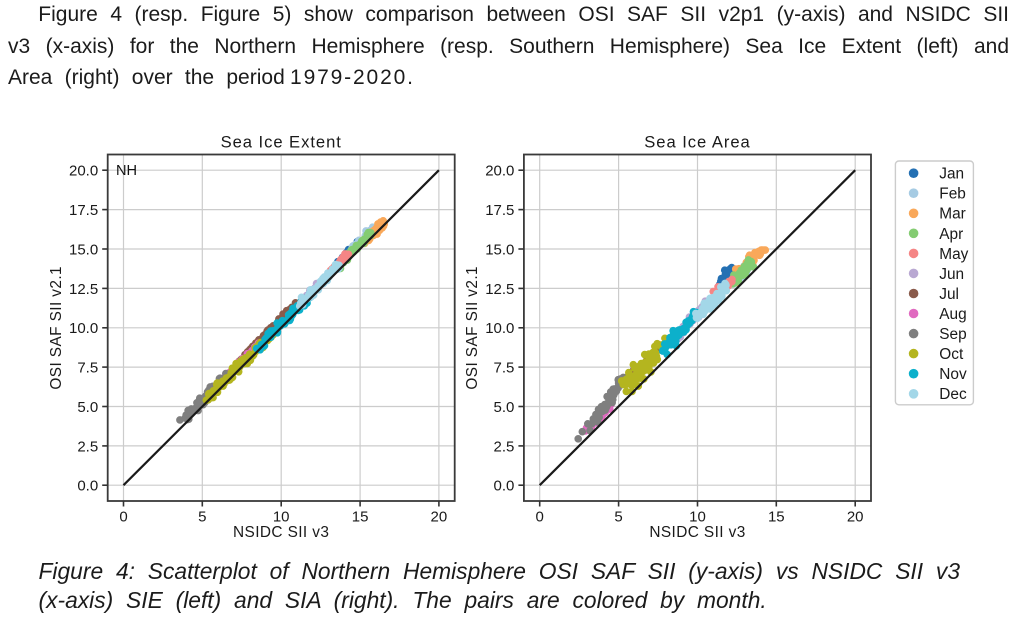  I want to click on svg-text: Jan, so click(951, 174).